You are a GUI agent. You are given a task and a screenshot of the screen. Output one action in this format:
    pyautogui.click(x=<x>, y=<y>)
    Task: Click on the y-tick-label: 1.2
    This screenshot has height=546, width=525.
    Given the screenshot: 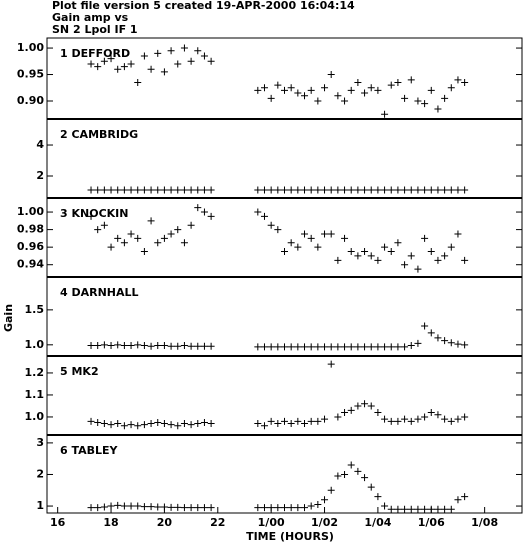 What is the action you would take?
    pyautogui.click(x=35, y=372)
    